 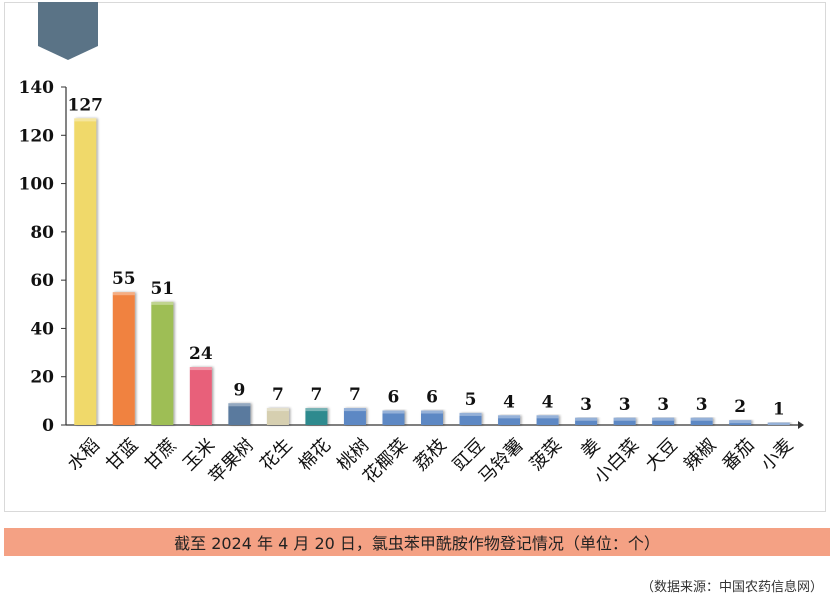 What do you see at coordinates (777, 455) in the screenshot?
I see `x-tick-label: 小麦` at bounding box center [777, 455].